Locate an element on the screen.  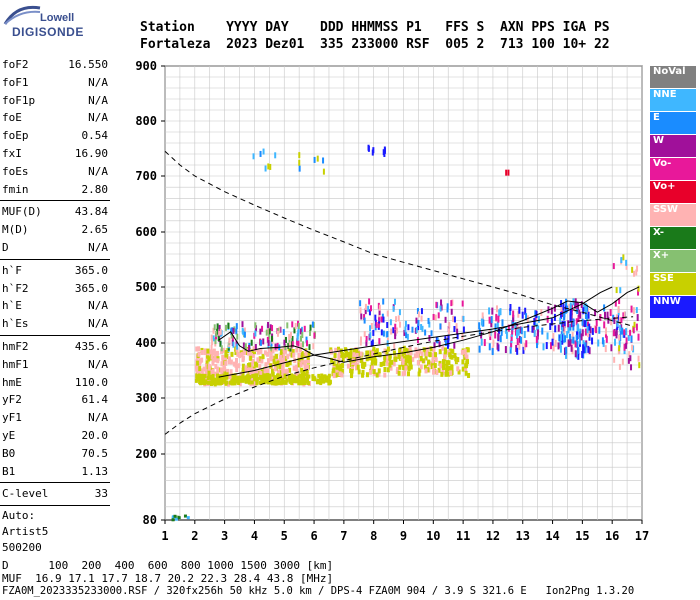
param-row-MUFD: MUF(D) 43.84 is located at coordinates (55, 212).